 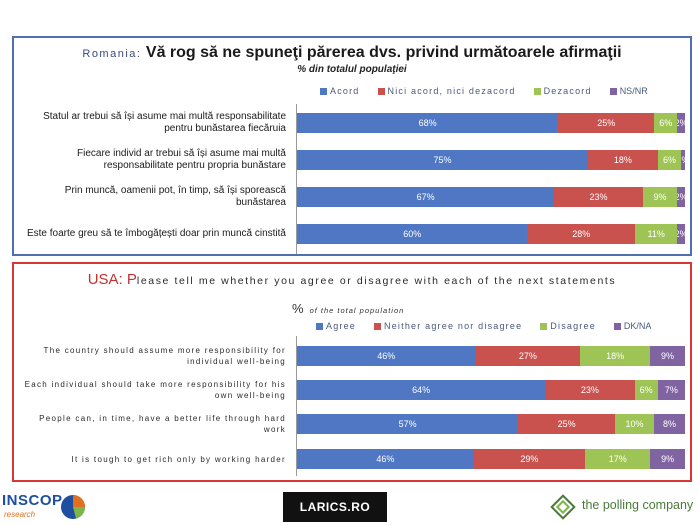 What do you see at coordinates (633, 91) in the screenshot?
I see `legend-label: NS/NR` at bounding box center [633, 91].